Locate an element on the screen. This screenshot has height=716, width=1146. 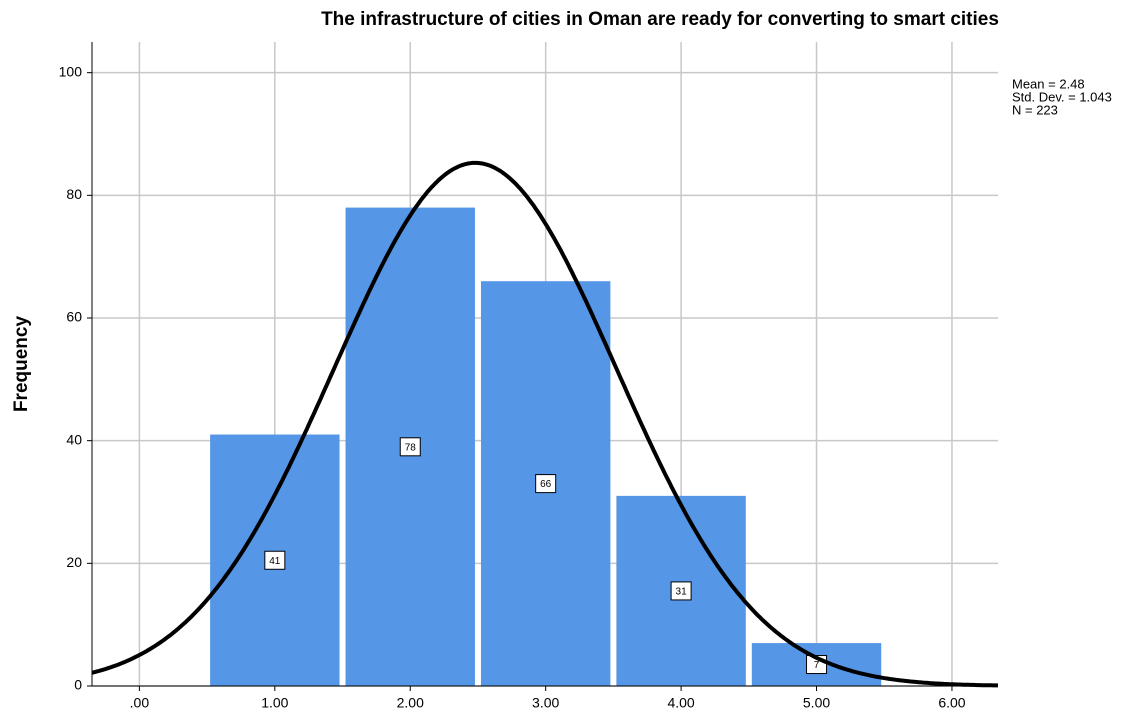
x-tick-label: 1.00 is located at coordinates (274, 703).